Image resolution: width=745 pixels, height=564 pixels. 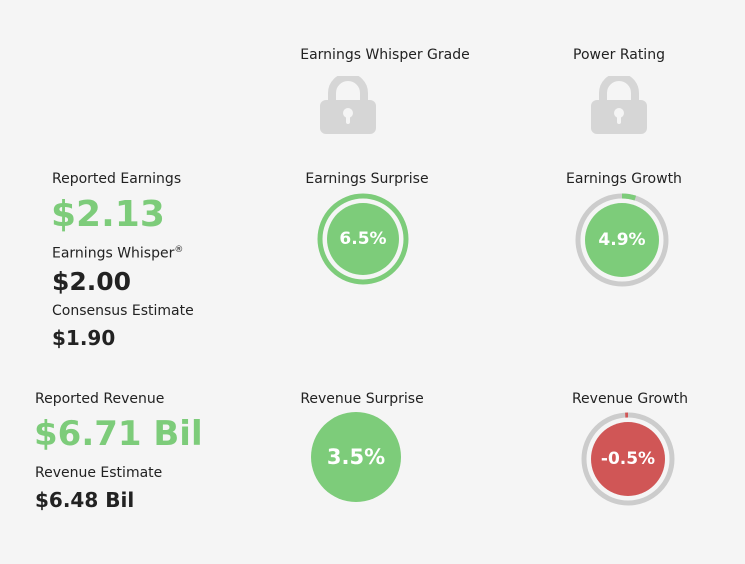 I want to click on revenue-surprise-label: Revenue Surprise, so click(x=362, y=399).